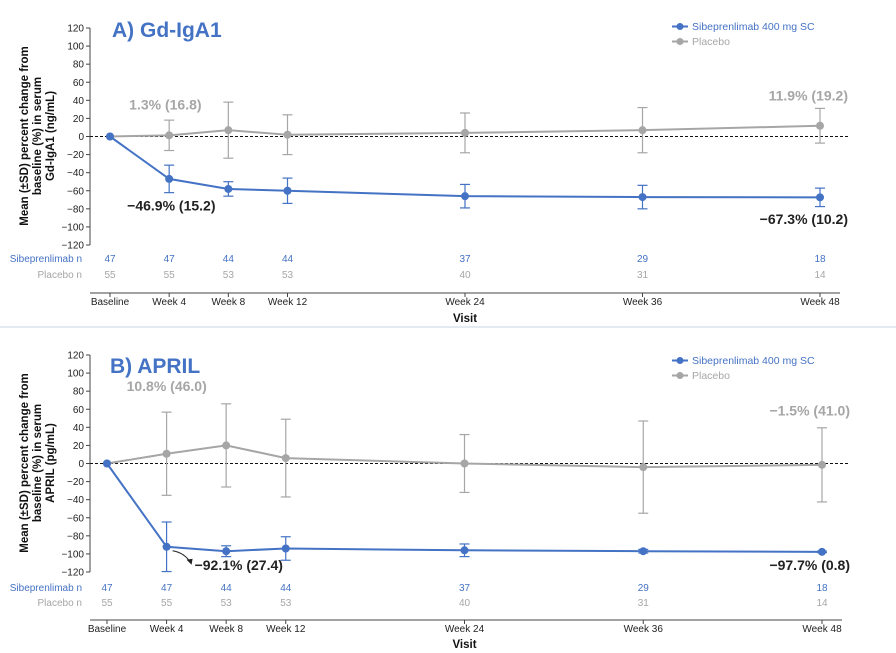 This screenshot has width=896, height=653. I want to click on y-axis-label-line: Mean (±SD) percent change from, so click(25, 462).